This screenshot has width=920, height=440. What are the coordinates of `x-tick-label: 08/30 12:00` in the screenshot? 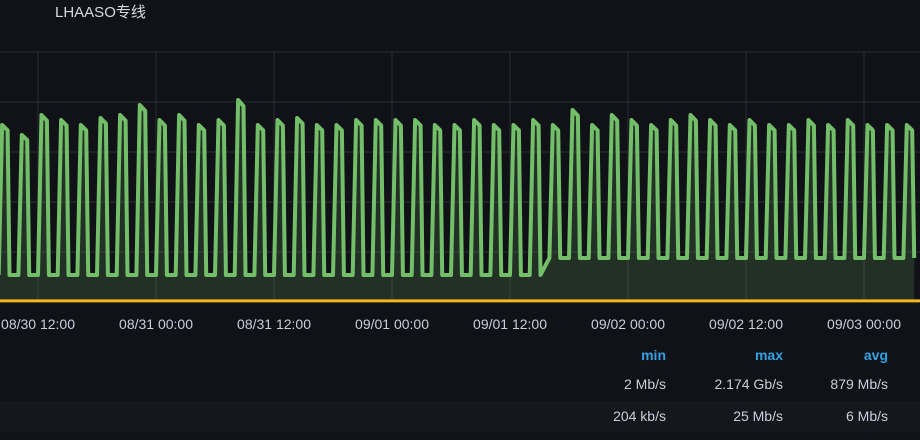 It's located at (38, 324).